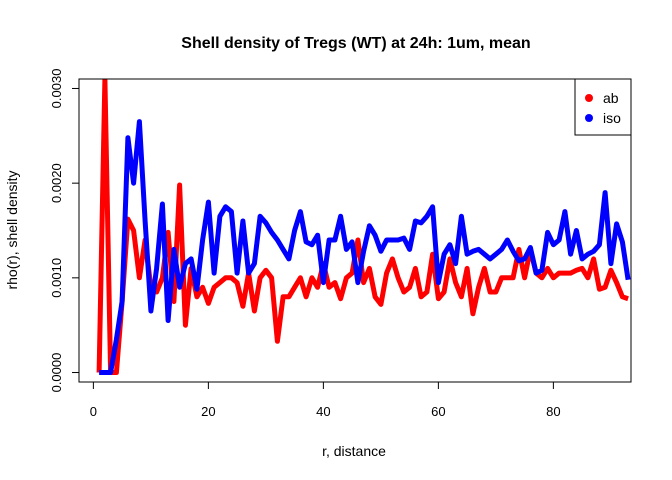 The image size is (672, 480). I want to click on legend-marker-iso, so click(589, 118).